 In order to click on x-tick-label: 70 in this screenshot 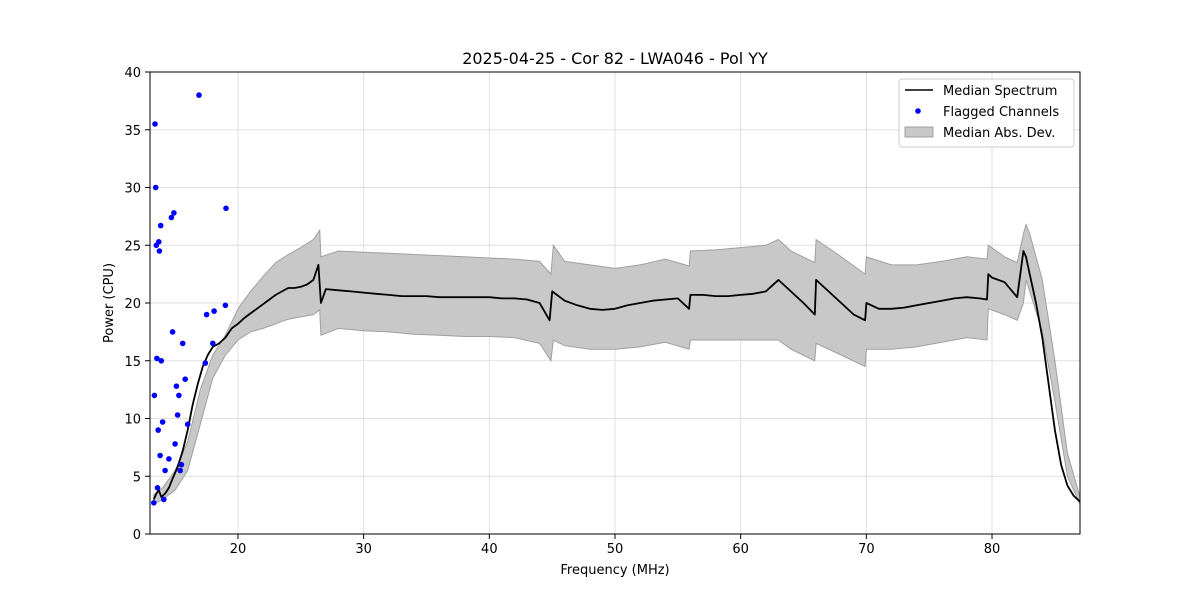, I will do `click(866, 549)`.